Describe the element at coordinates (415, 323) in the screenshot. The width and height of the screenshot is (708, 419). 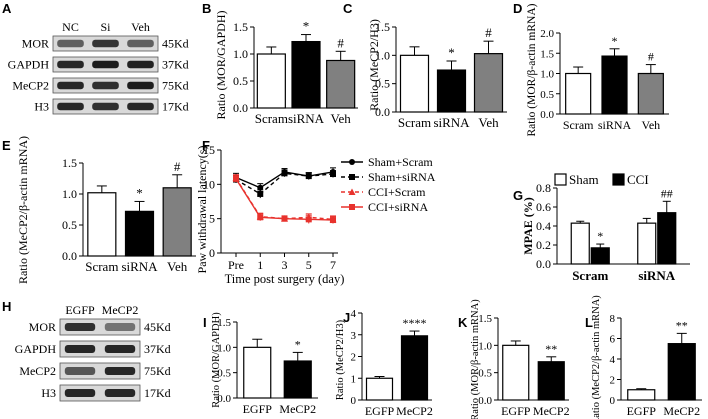
I see `significance-marker: ****` at that location.